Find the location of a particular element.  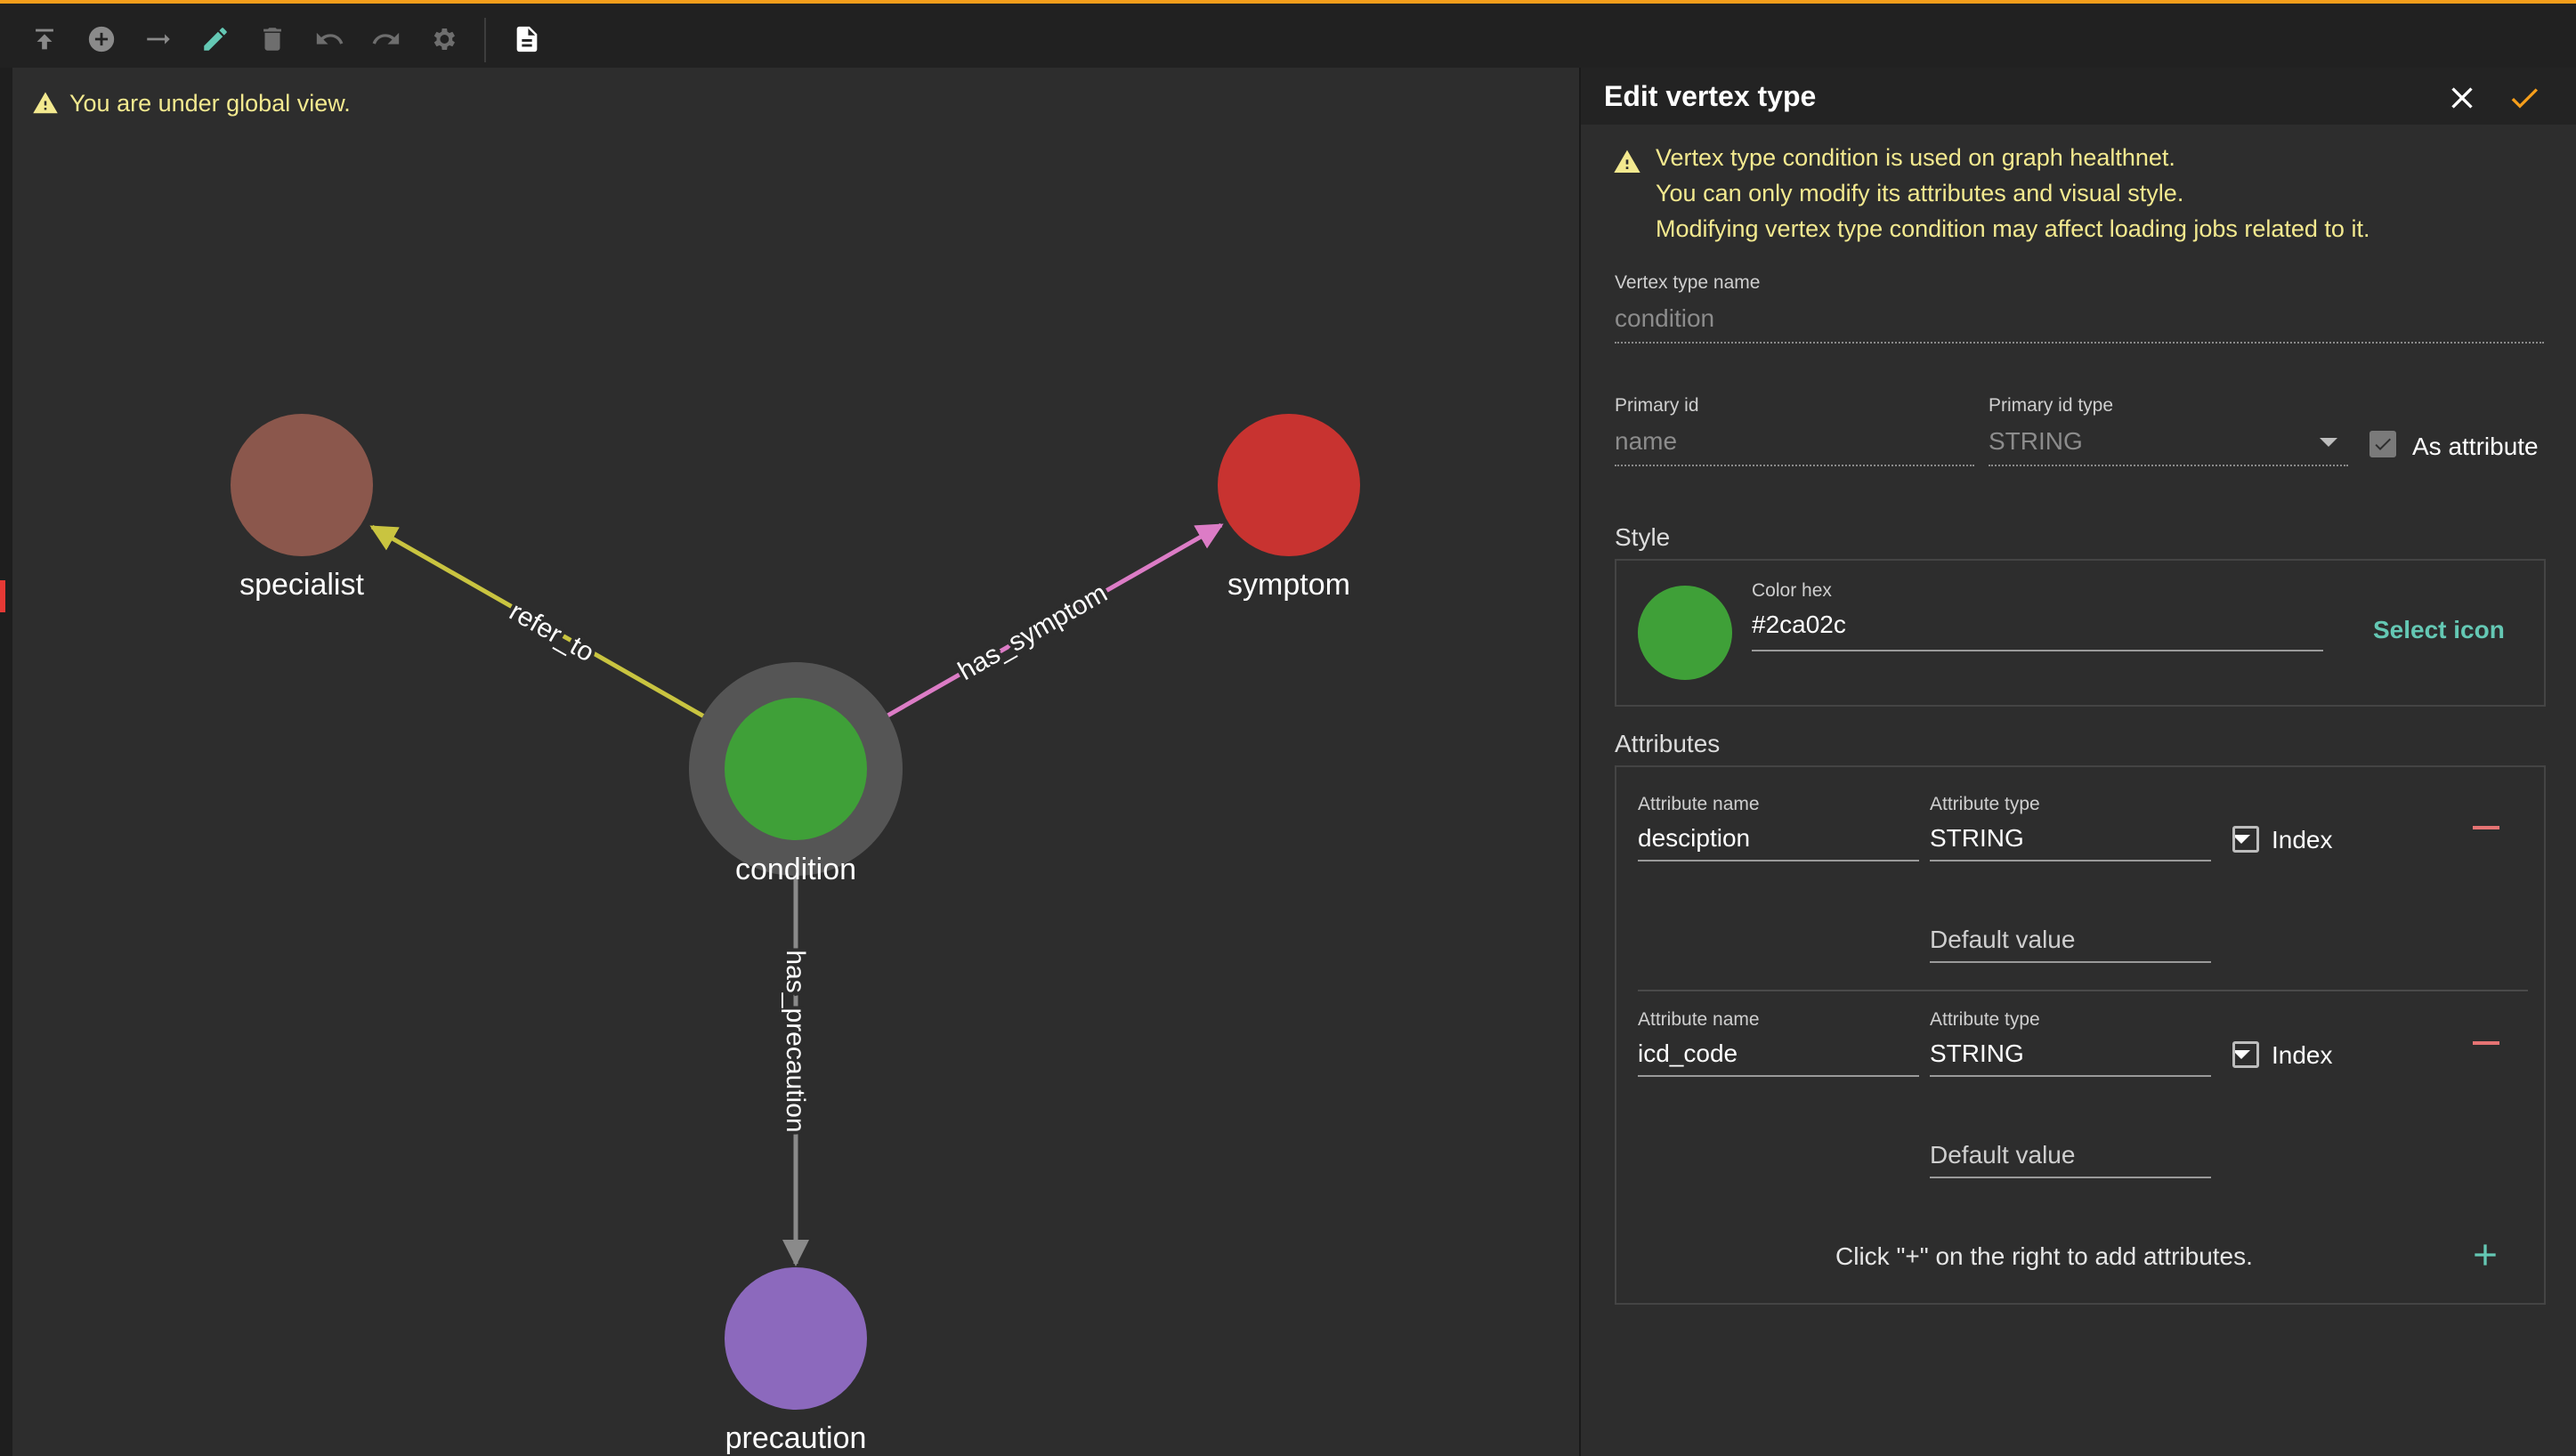

add-edge-icon is located at coordinates (158, 39).